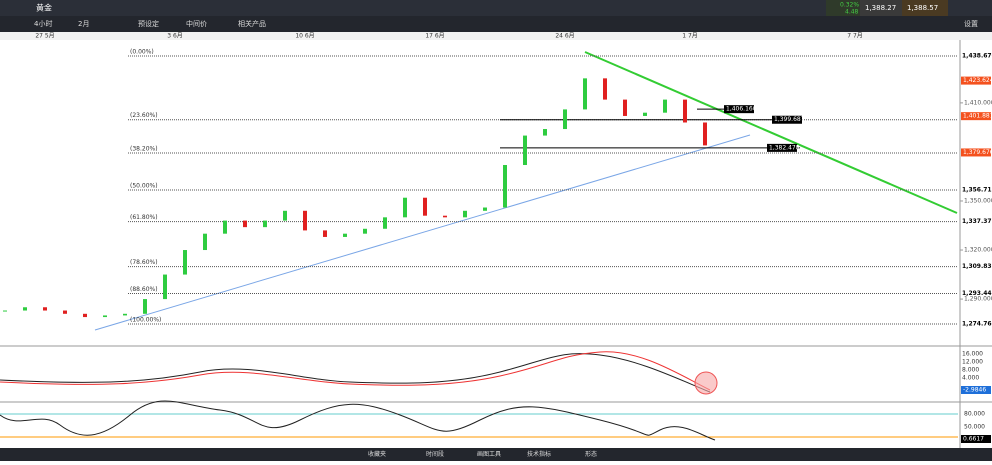  What do you see at coordinates (144, 115) in the screenshot?
I see `fib-label: (23.60%)` at bounding box center [144, 115].